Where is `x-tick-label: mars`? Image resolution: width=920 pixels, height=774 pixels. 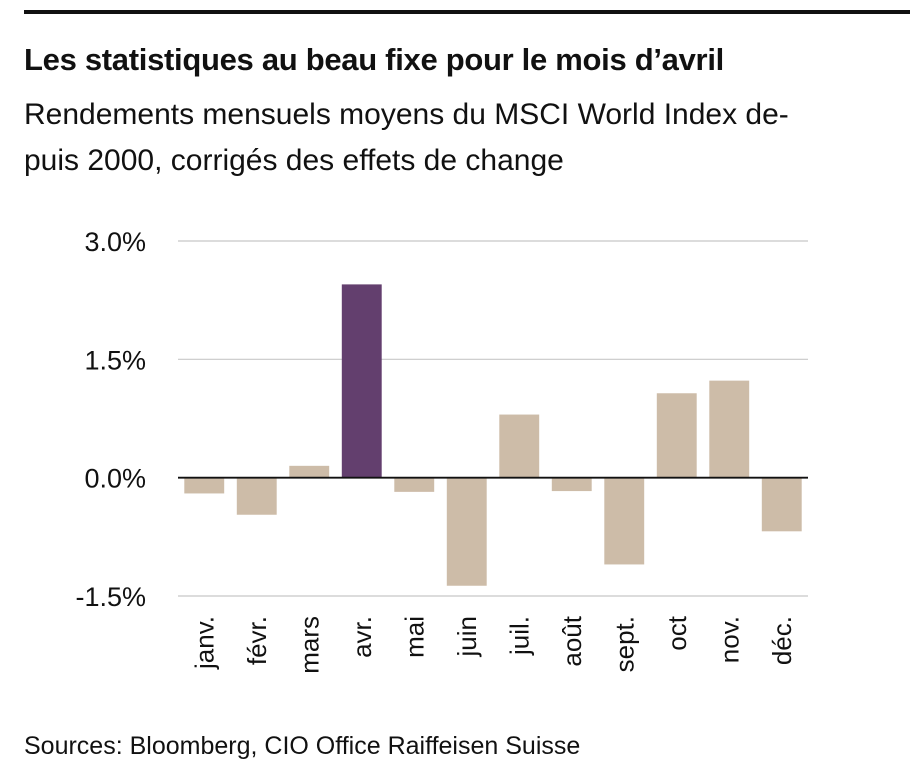
x-tick-label: mars is located at coordinates (309, 645).